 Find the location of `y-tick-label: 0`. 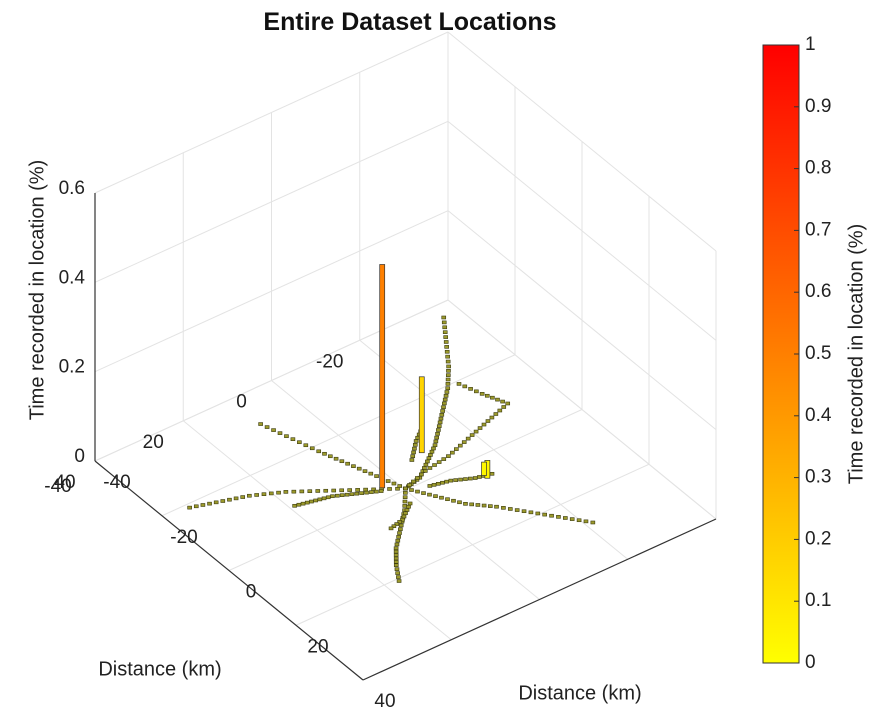

y-tick-label: 0 is located at coordinates (251, 592).